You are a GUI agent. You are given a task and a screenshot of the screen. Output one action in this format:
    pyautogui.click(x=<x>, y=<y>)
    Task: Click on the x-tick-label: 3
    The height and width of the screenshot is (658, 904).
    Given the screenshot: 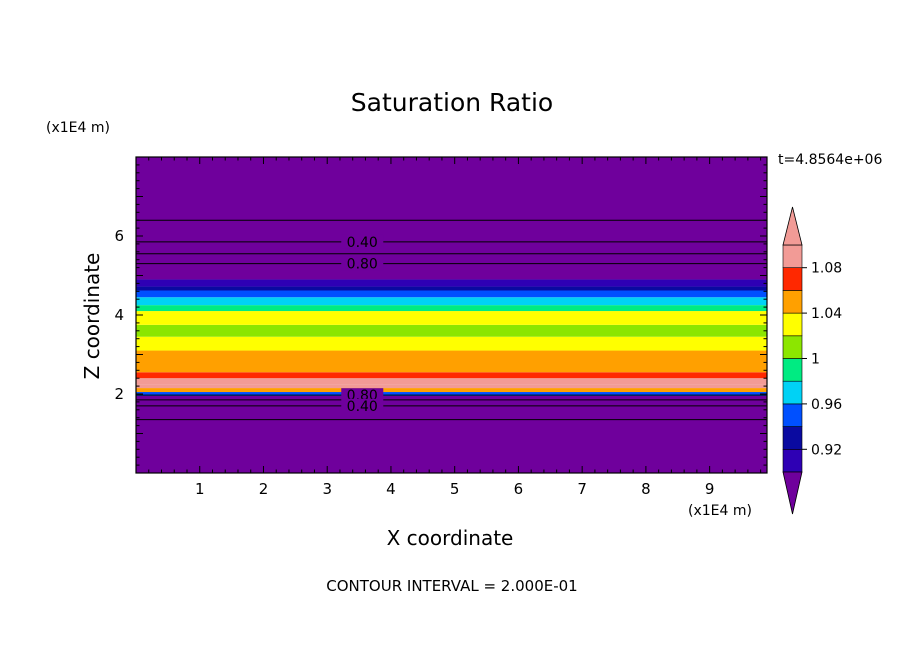 What is the action you would take?
    pyautogui.click(x=327, y=489)
    